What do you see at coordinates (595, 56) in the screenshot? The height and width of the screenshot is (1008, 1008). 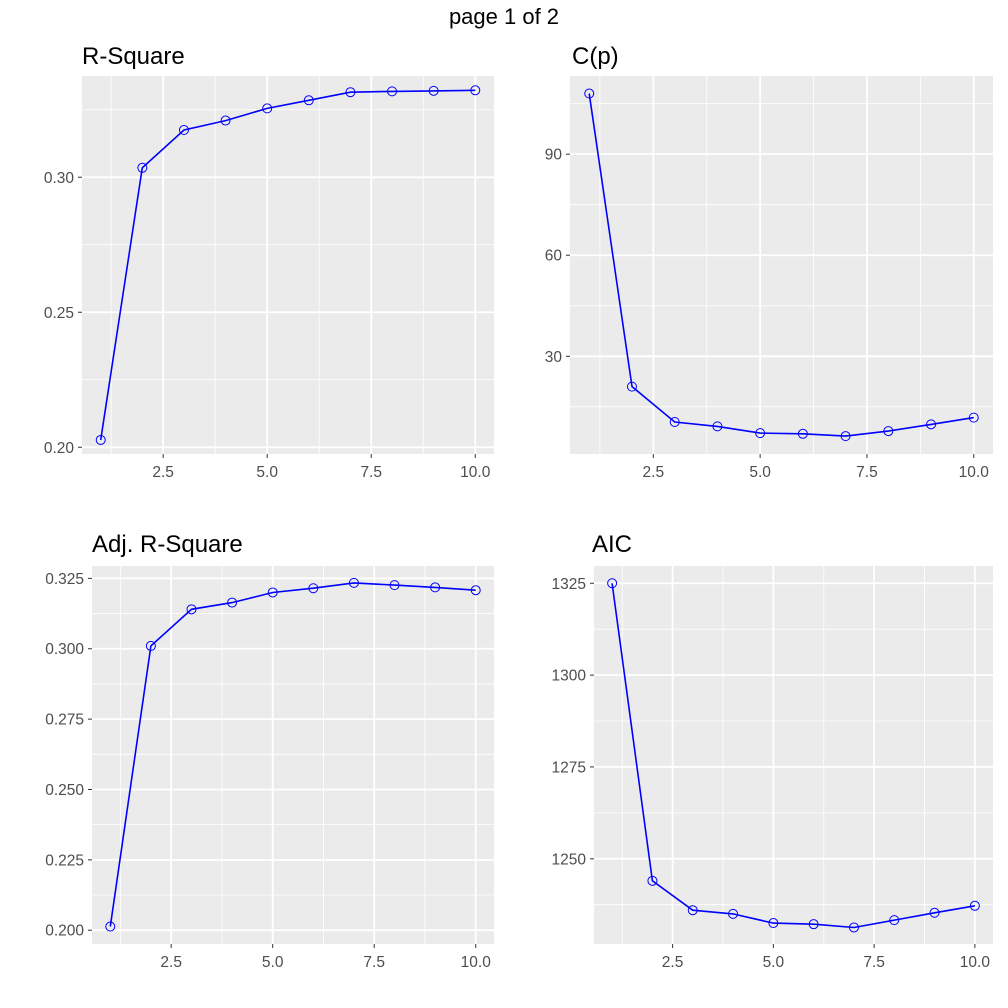 I see `panel-title: C(p)` at bounding box center [595, 56].